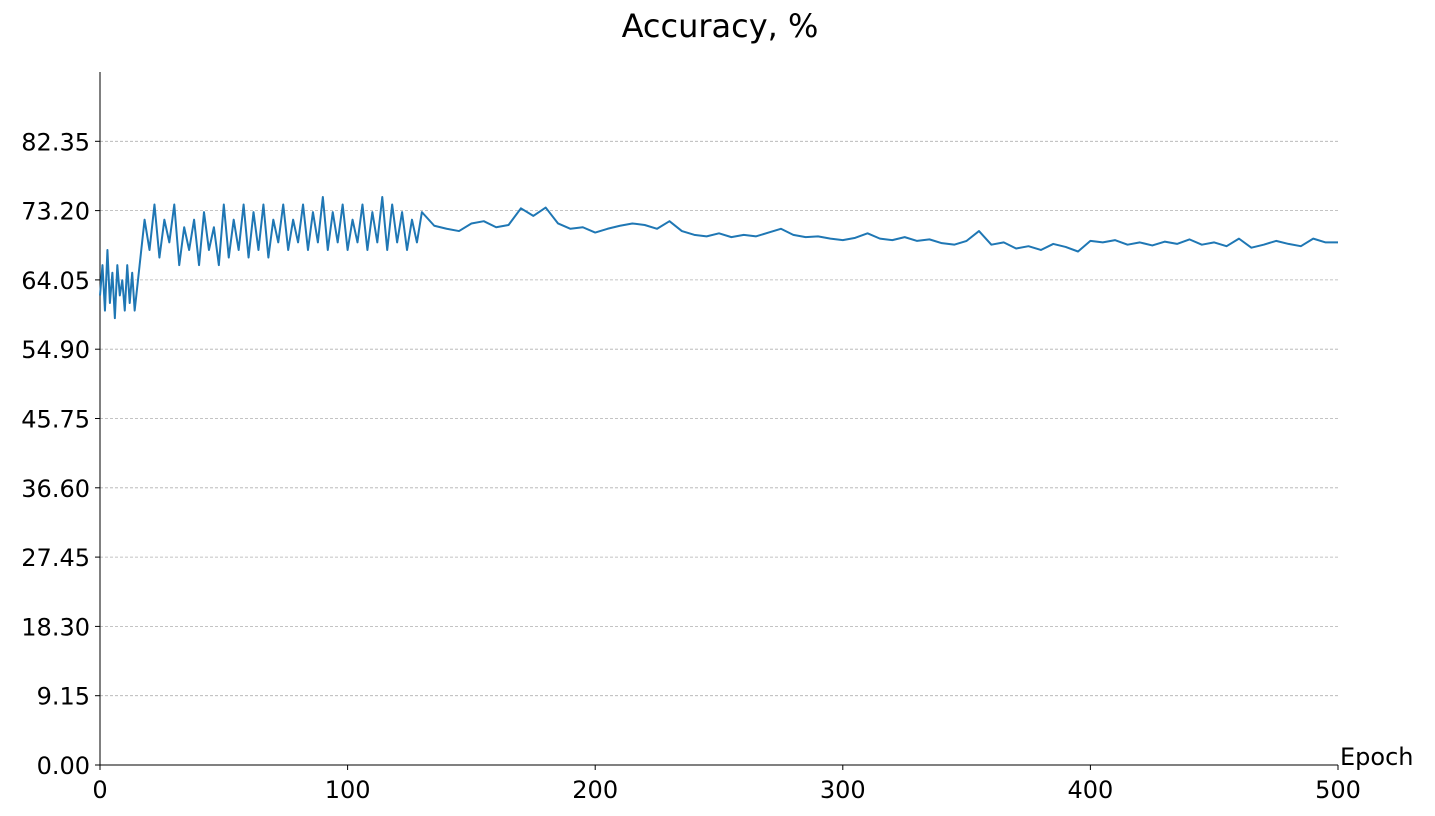 Image resolution: width=1435 pixels, height=816 pixels. Describe the element at coordinates (63, 697) in the screenshot. I see `y-tick-label: 9.15` at that location.